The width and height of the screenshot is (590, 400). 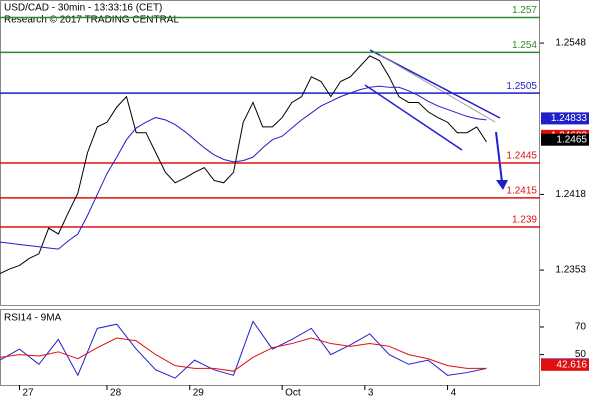 I want to click on x-tick-label: 4, so click(x=454, y=393).